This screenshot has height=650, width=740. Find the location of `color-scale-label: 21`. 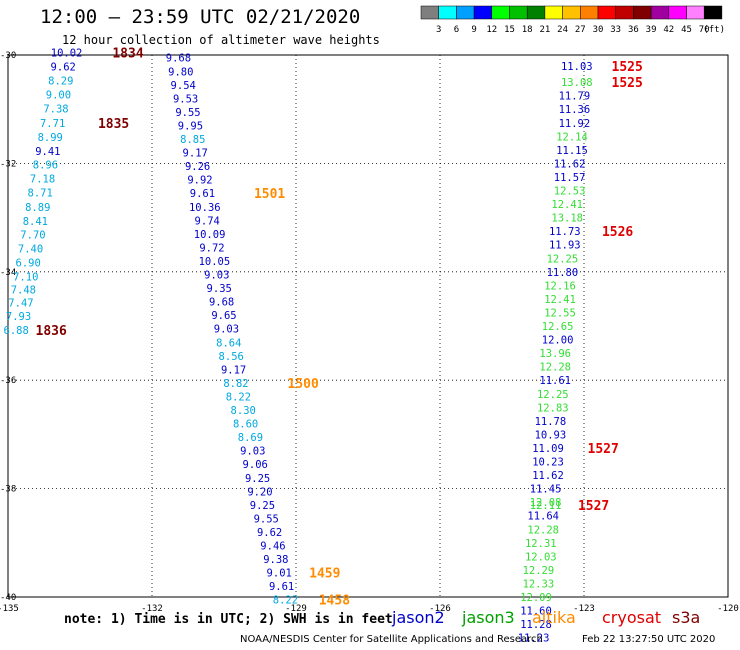

color-scale-label: 21 is located at coordinates (544, 30).